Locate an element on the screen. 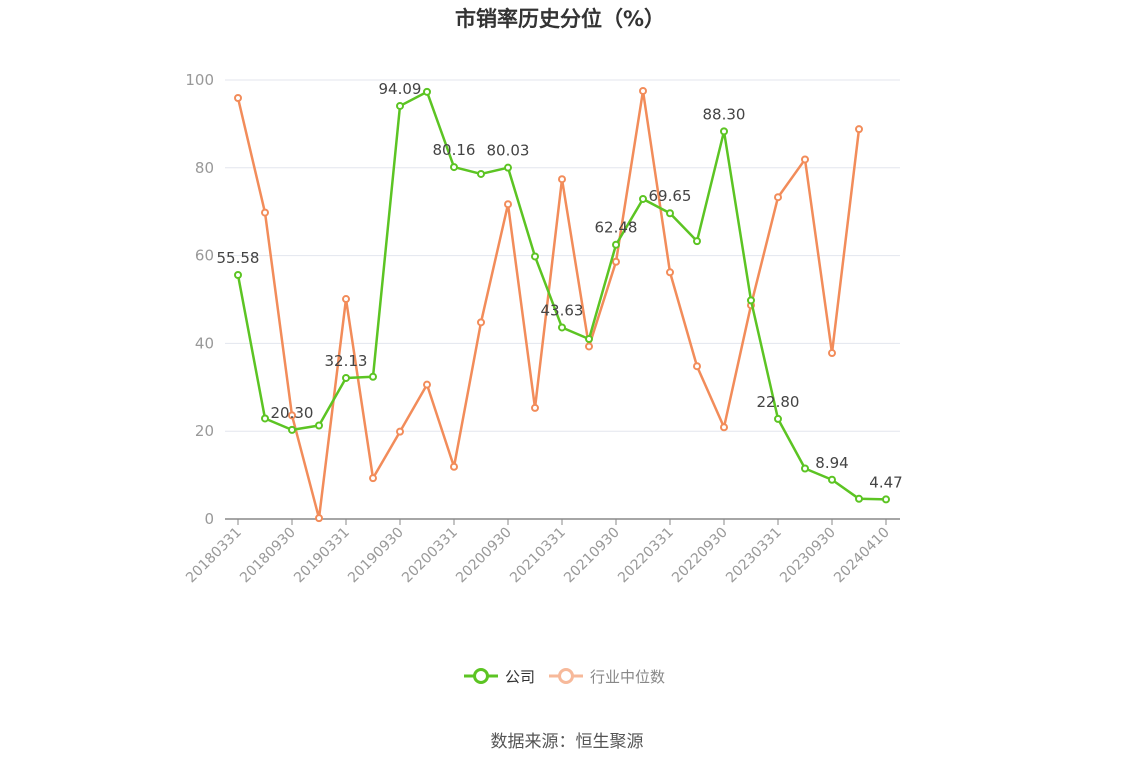 This screenshot has width=1134, height=766. data-label: 80.16 is located at coordinates (454, 150).